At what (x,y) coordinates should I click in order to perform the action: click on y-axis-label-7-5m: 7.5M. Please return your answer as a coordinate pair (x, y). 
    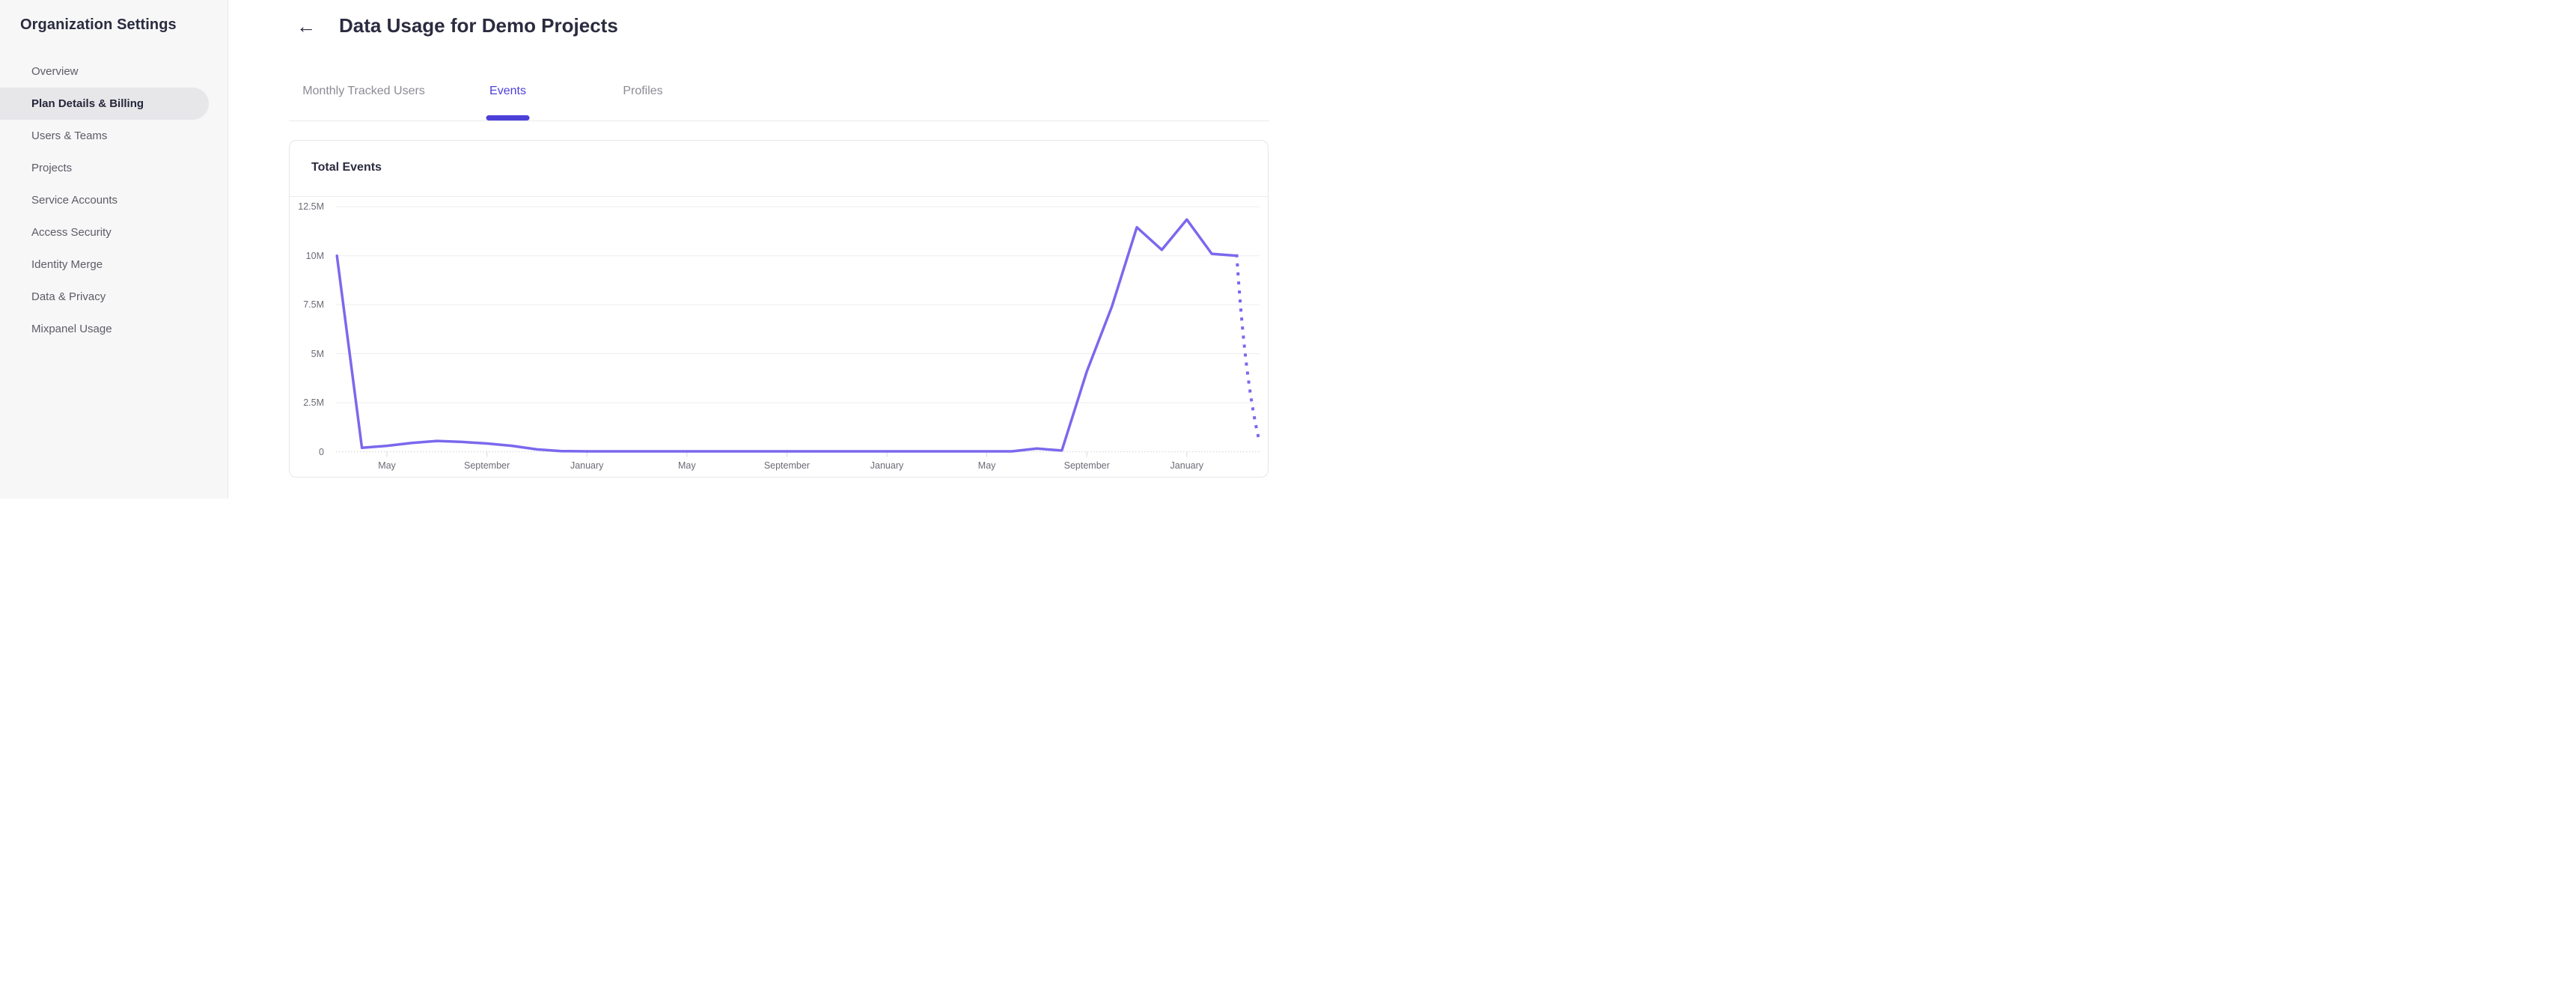
    Looking at the image, I should click on (313, 305).